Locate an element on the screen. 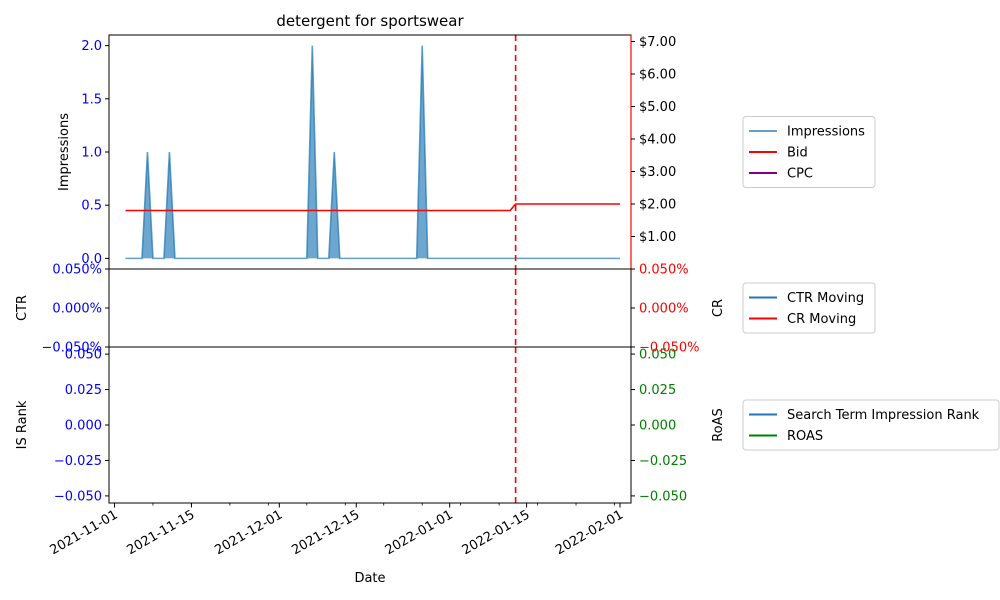 This screenshot has height=600, width=1000. right-tick-label: 0.000 is located at coordinates (657, 426).